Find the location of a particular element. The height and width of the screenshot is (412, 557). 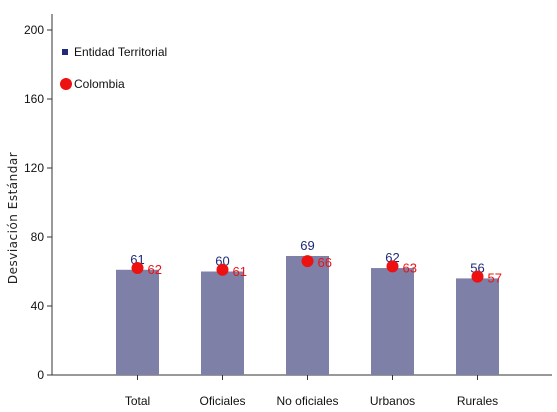

category-label: Total is located at coordinates (137, 401).